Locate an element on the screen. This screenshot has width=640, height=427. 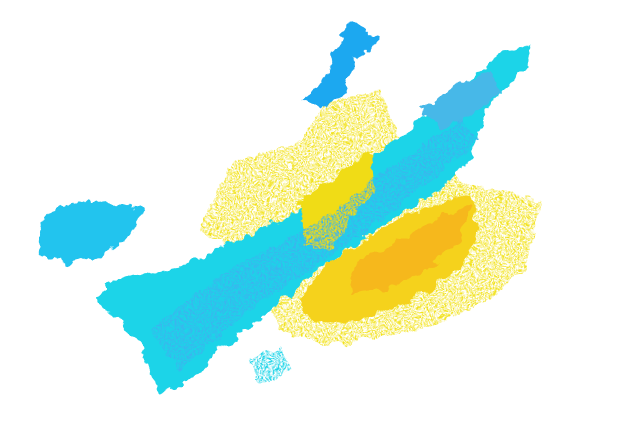
orange-core is located at coordinates (410, 250).